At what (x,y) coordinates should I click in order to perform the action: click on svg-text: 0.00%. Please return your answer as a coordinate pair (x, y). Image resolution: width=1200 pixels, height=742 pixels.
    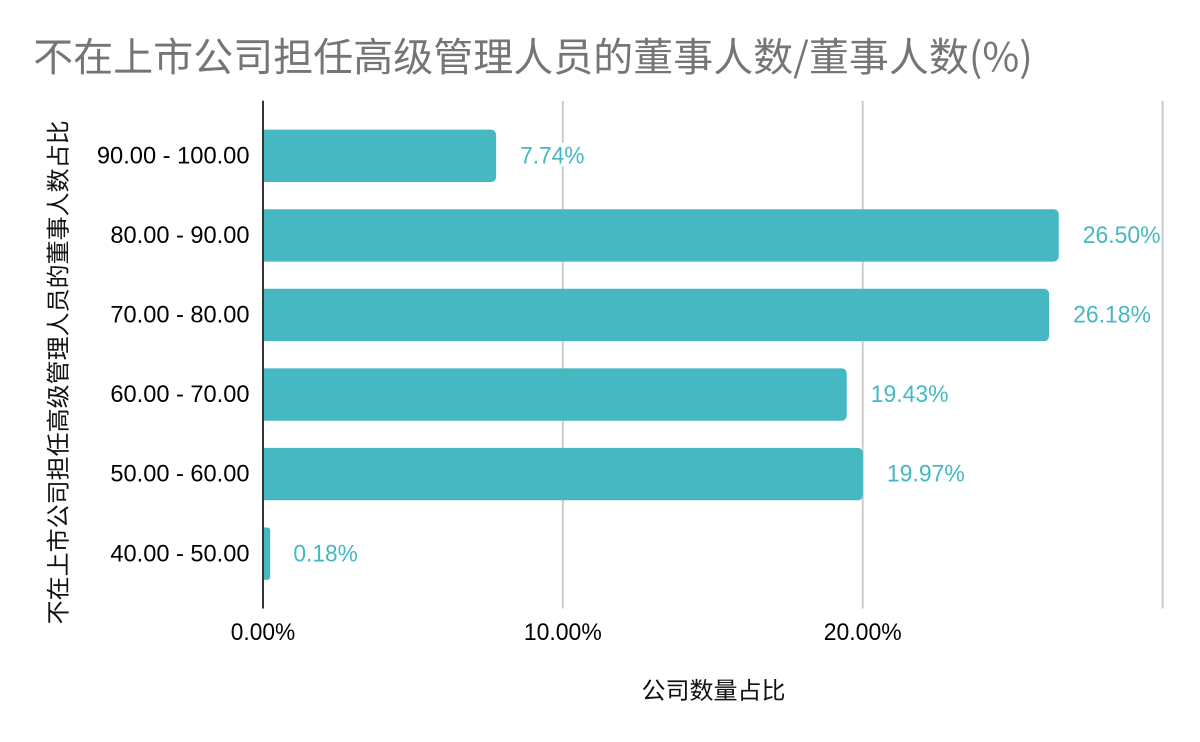
    Looking at the image, I should click on (263, 632).